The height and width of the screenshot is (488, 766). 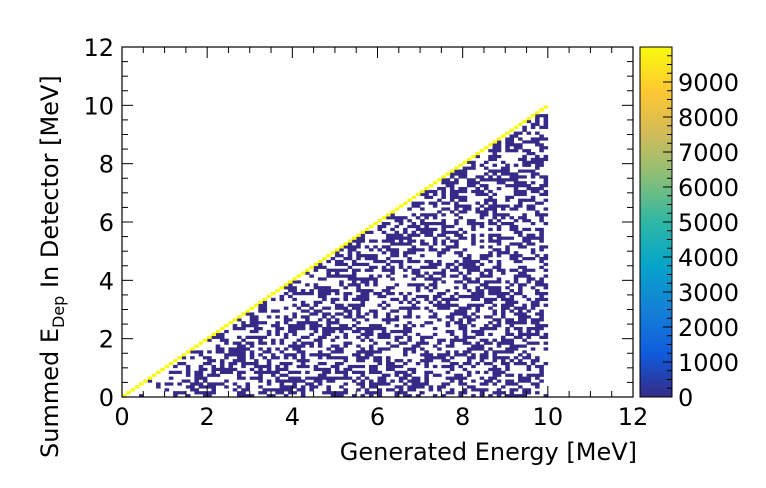 What do you see at coordinates (708, 258) in the screenshot?
I see `colorbar-tick-label: 4000` at bounding box center [708, 258].